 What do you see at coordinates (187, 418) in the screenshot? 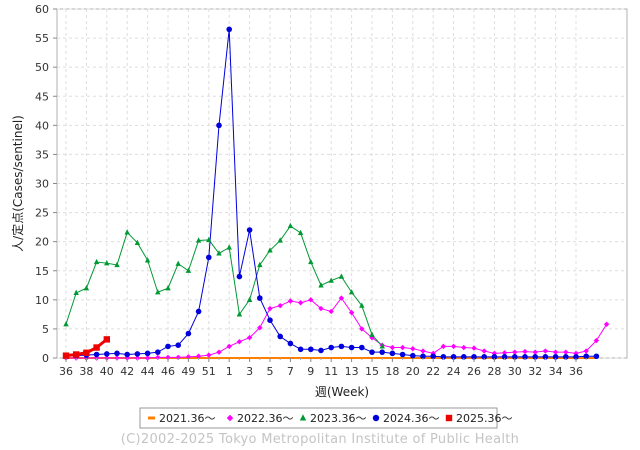
I see `legend-entry: 2021.36〜` at bounding box center [187, 418].